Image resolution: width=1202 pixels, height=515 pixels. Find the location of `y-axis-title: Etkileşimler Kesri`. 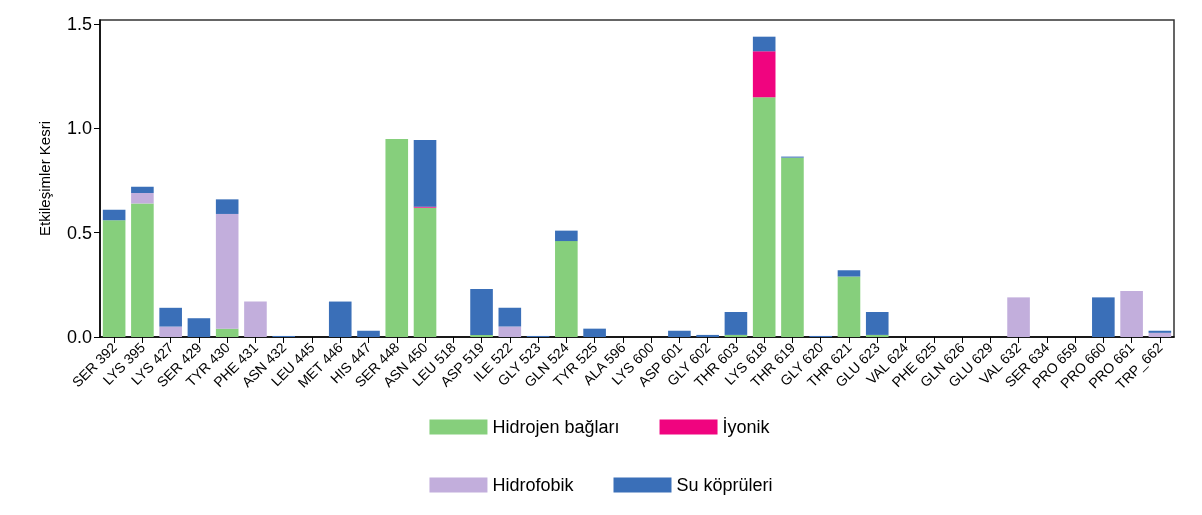

y-axis-title: Etkileşimler Kesri is located at coordinates (44, 178).